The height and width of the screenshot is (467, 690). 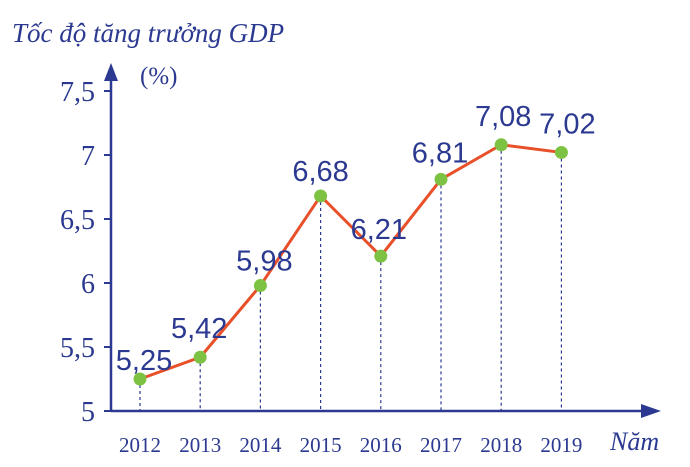 I want to click on x-axis-arrowhead, so click(x=651, y=411).